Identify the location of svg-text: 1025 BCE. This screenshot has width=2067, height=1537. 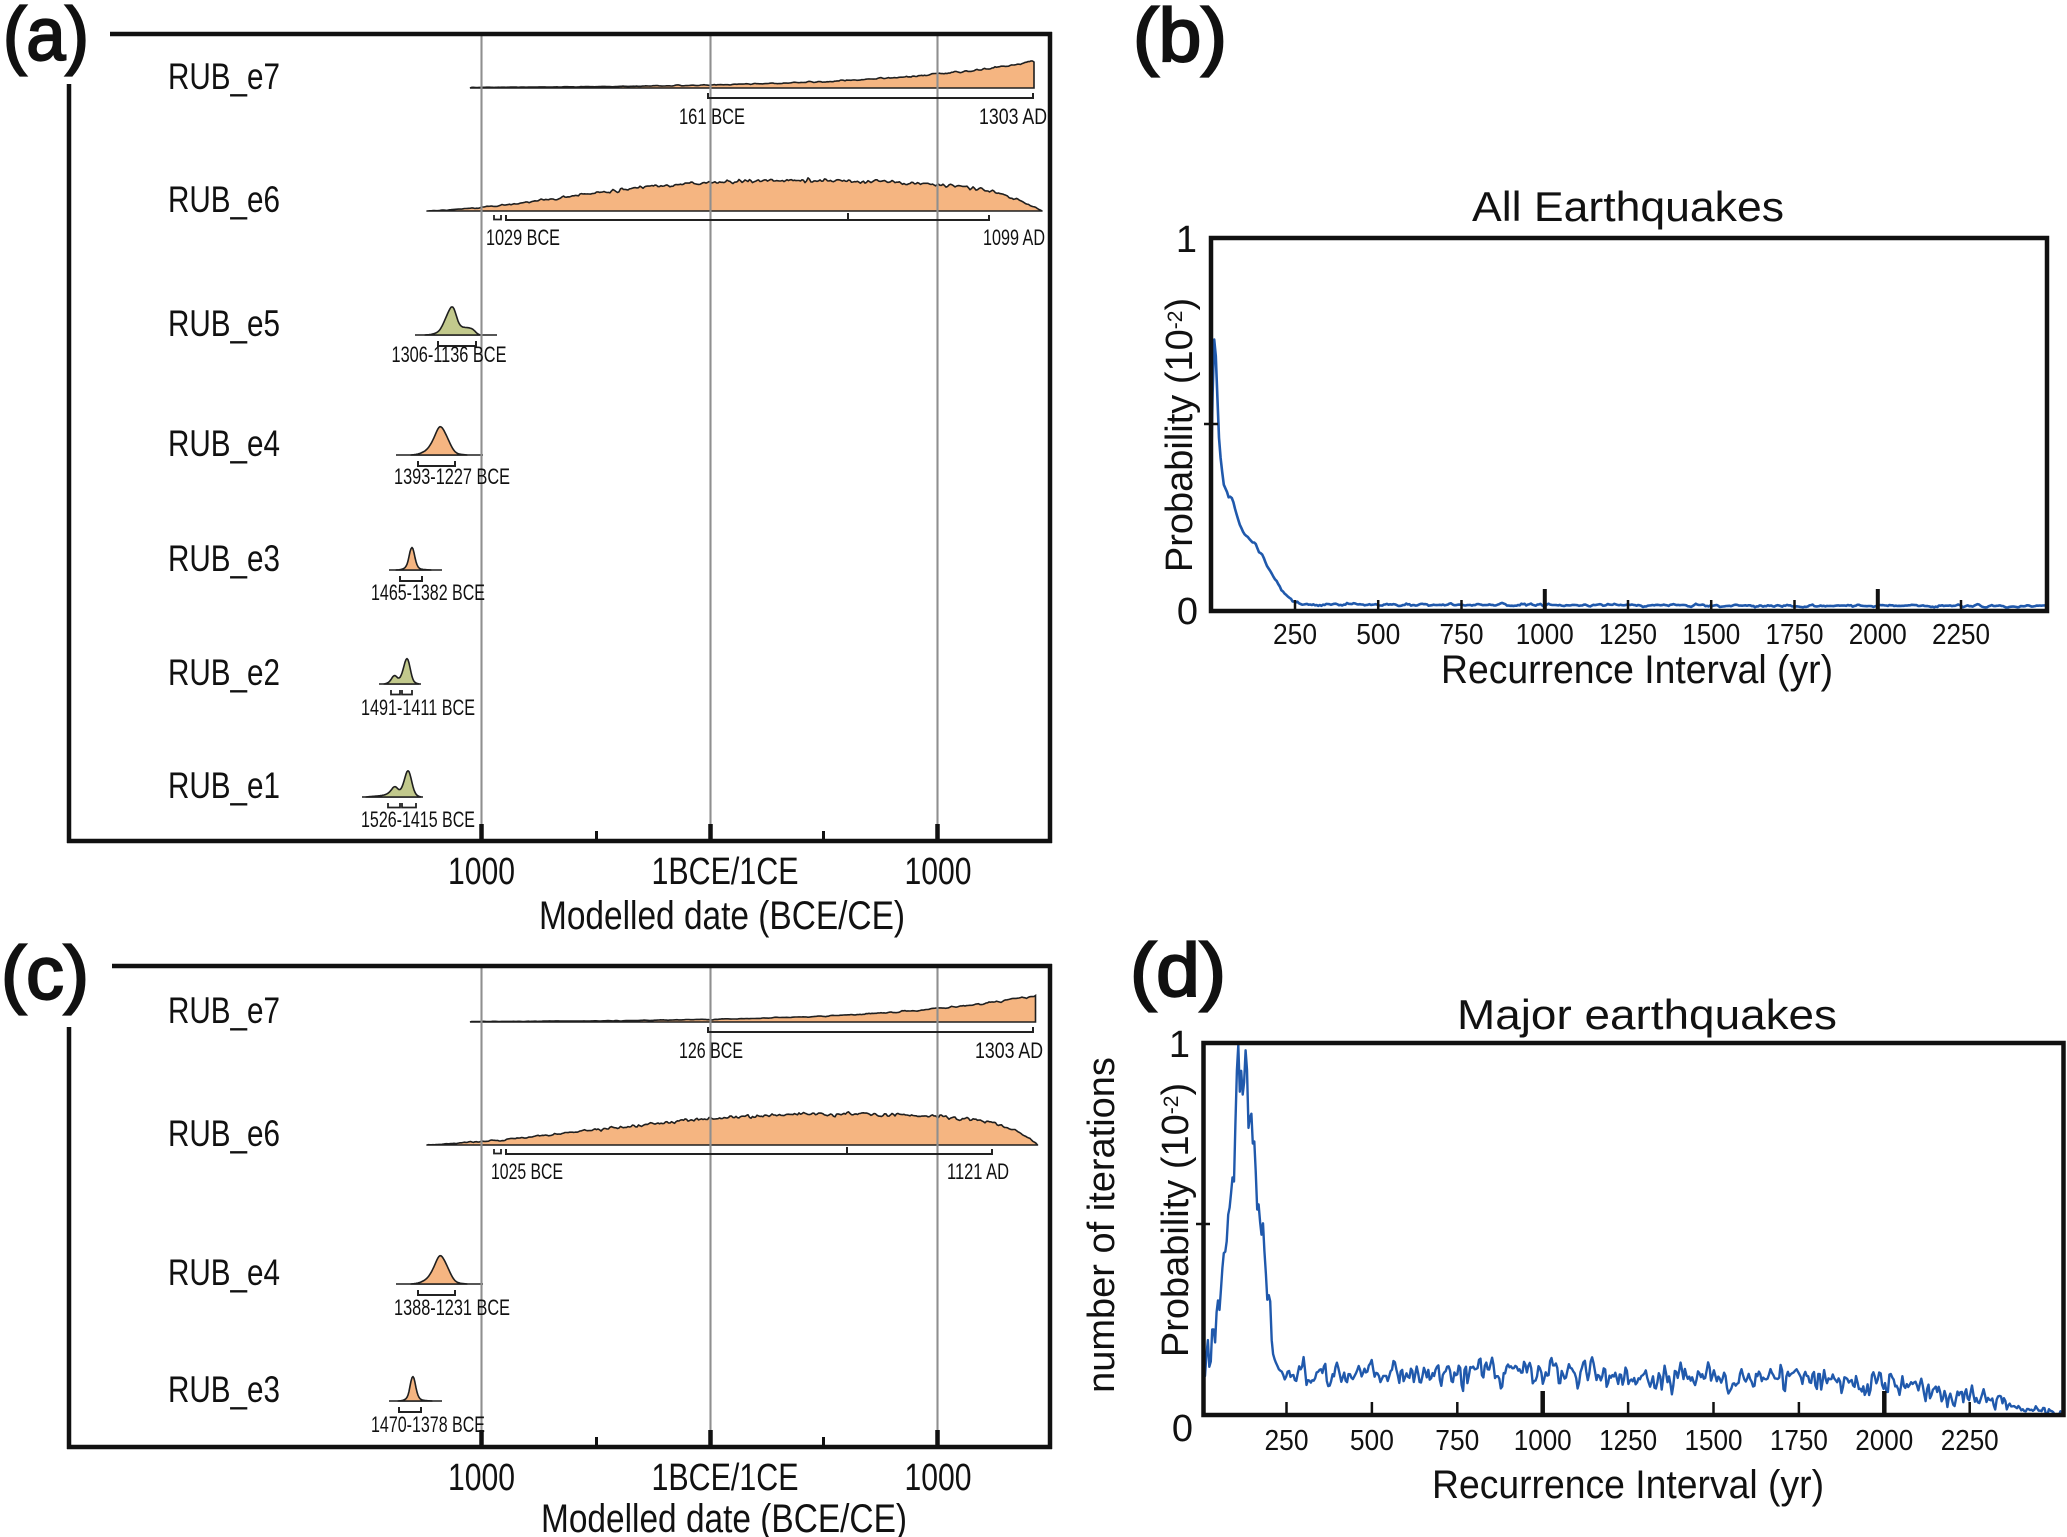
(527, 1171).